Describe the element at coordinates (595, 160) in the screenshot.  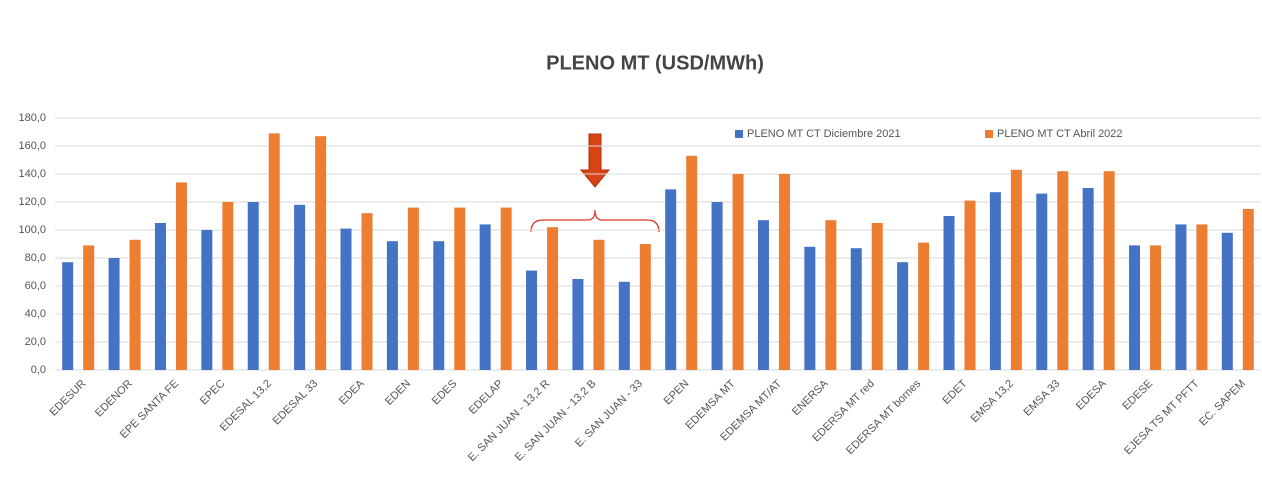
I see `arrow` at that location.